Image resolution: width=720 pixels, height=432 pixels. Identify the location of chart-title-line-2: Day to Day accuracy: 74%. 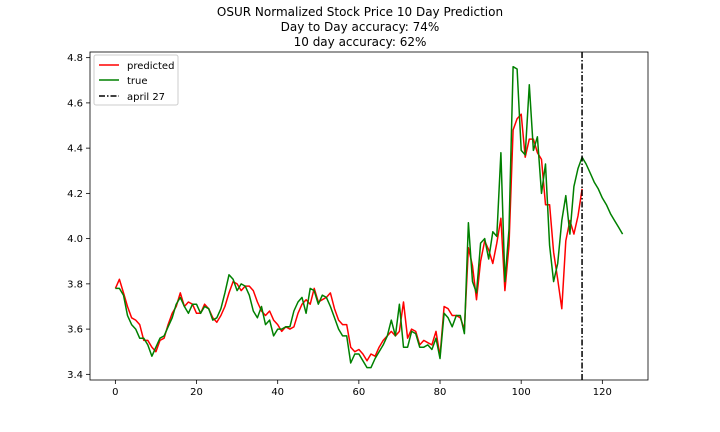
(360, 27).